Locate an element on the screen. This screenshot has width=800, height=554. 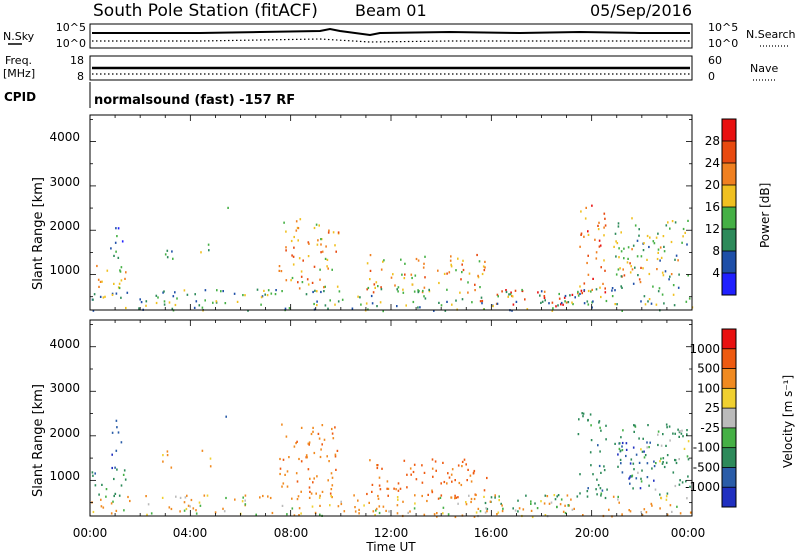
beam-label: Beam 01 is located at coordinates (391, 10).